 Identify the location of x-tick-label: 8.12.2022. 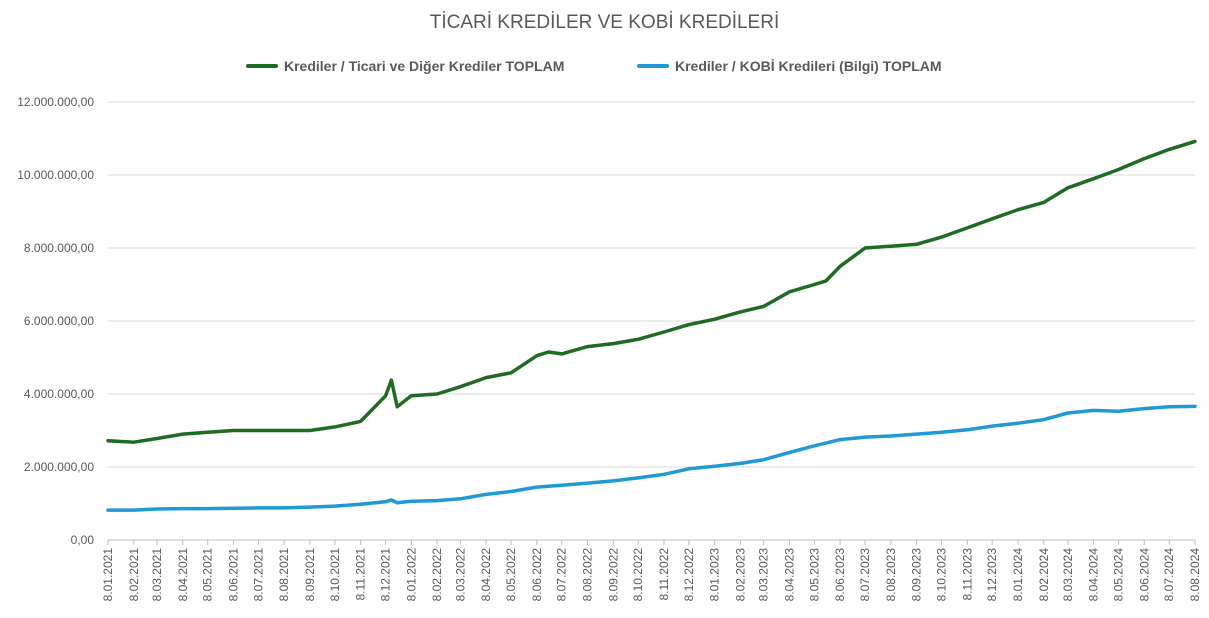
(689, 575).